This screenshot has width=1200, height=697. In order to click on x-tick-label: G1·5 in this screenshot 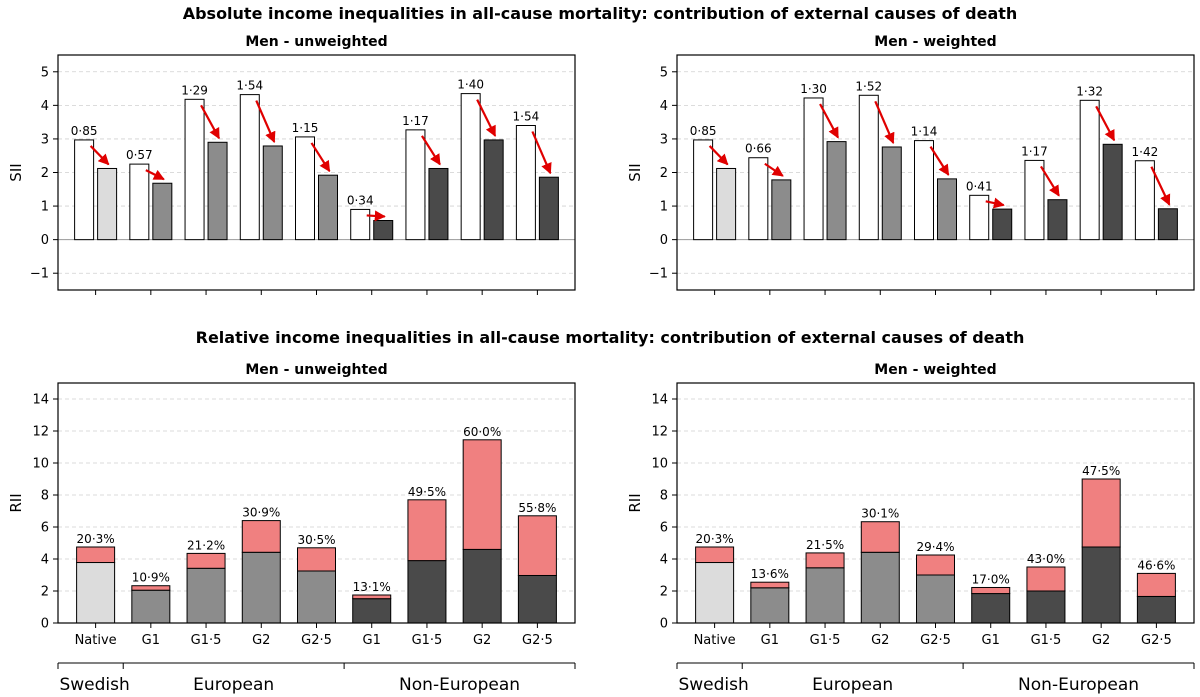, I will do `click(206, 640)`.